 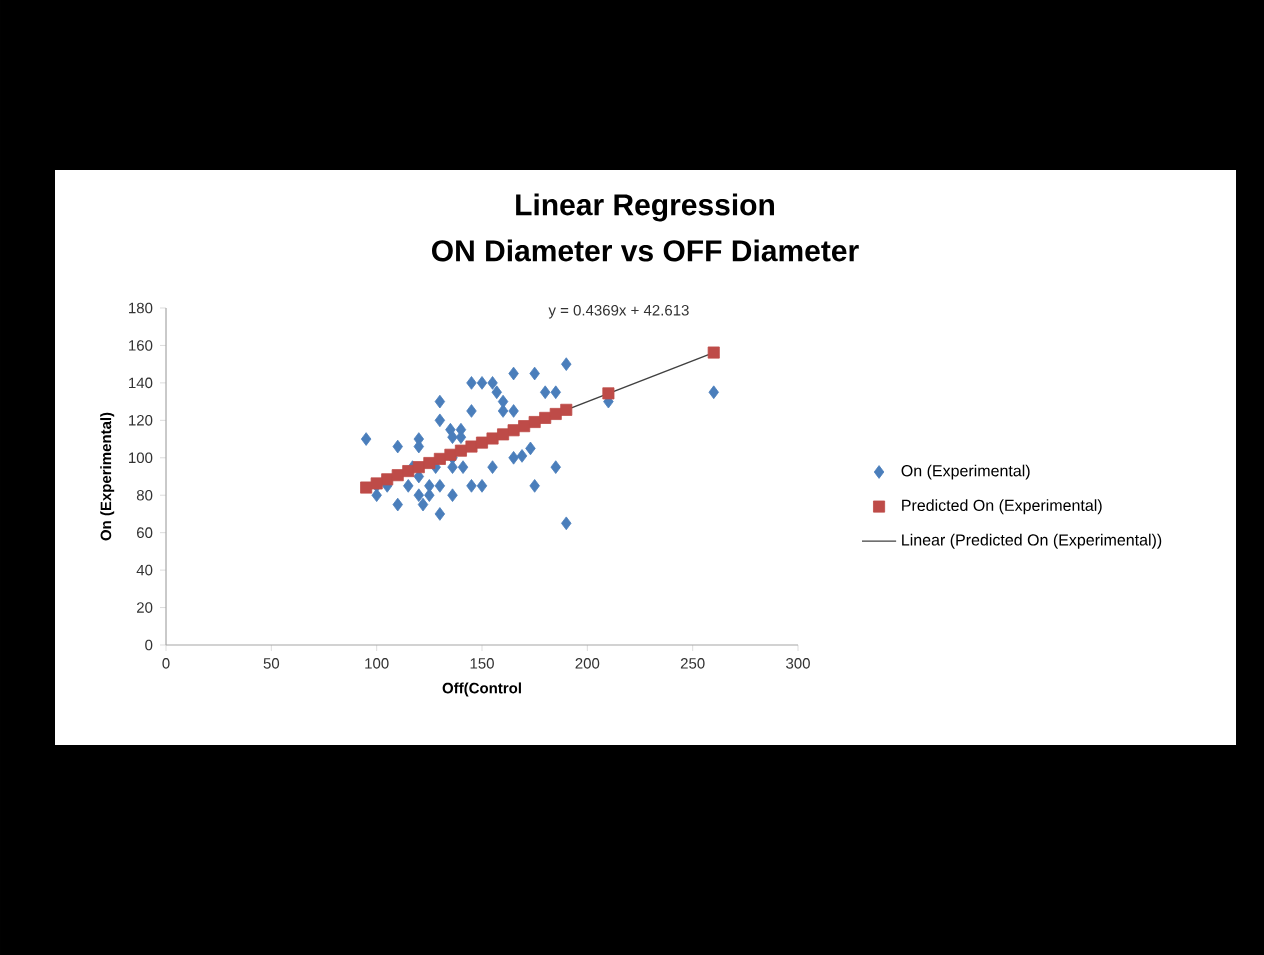 I want to click on x-tick-label: 150, so click(x=482, y=663).